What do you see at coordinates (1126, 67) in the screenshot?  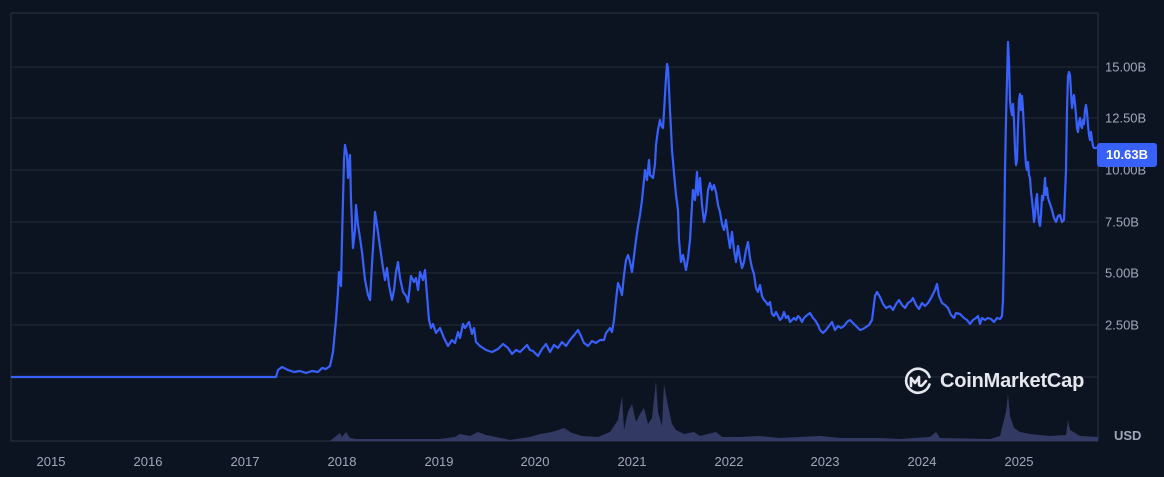 I see `y-tick-15b: 15.00B` at bounding box center [1126, 67].